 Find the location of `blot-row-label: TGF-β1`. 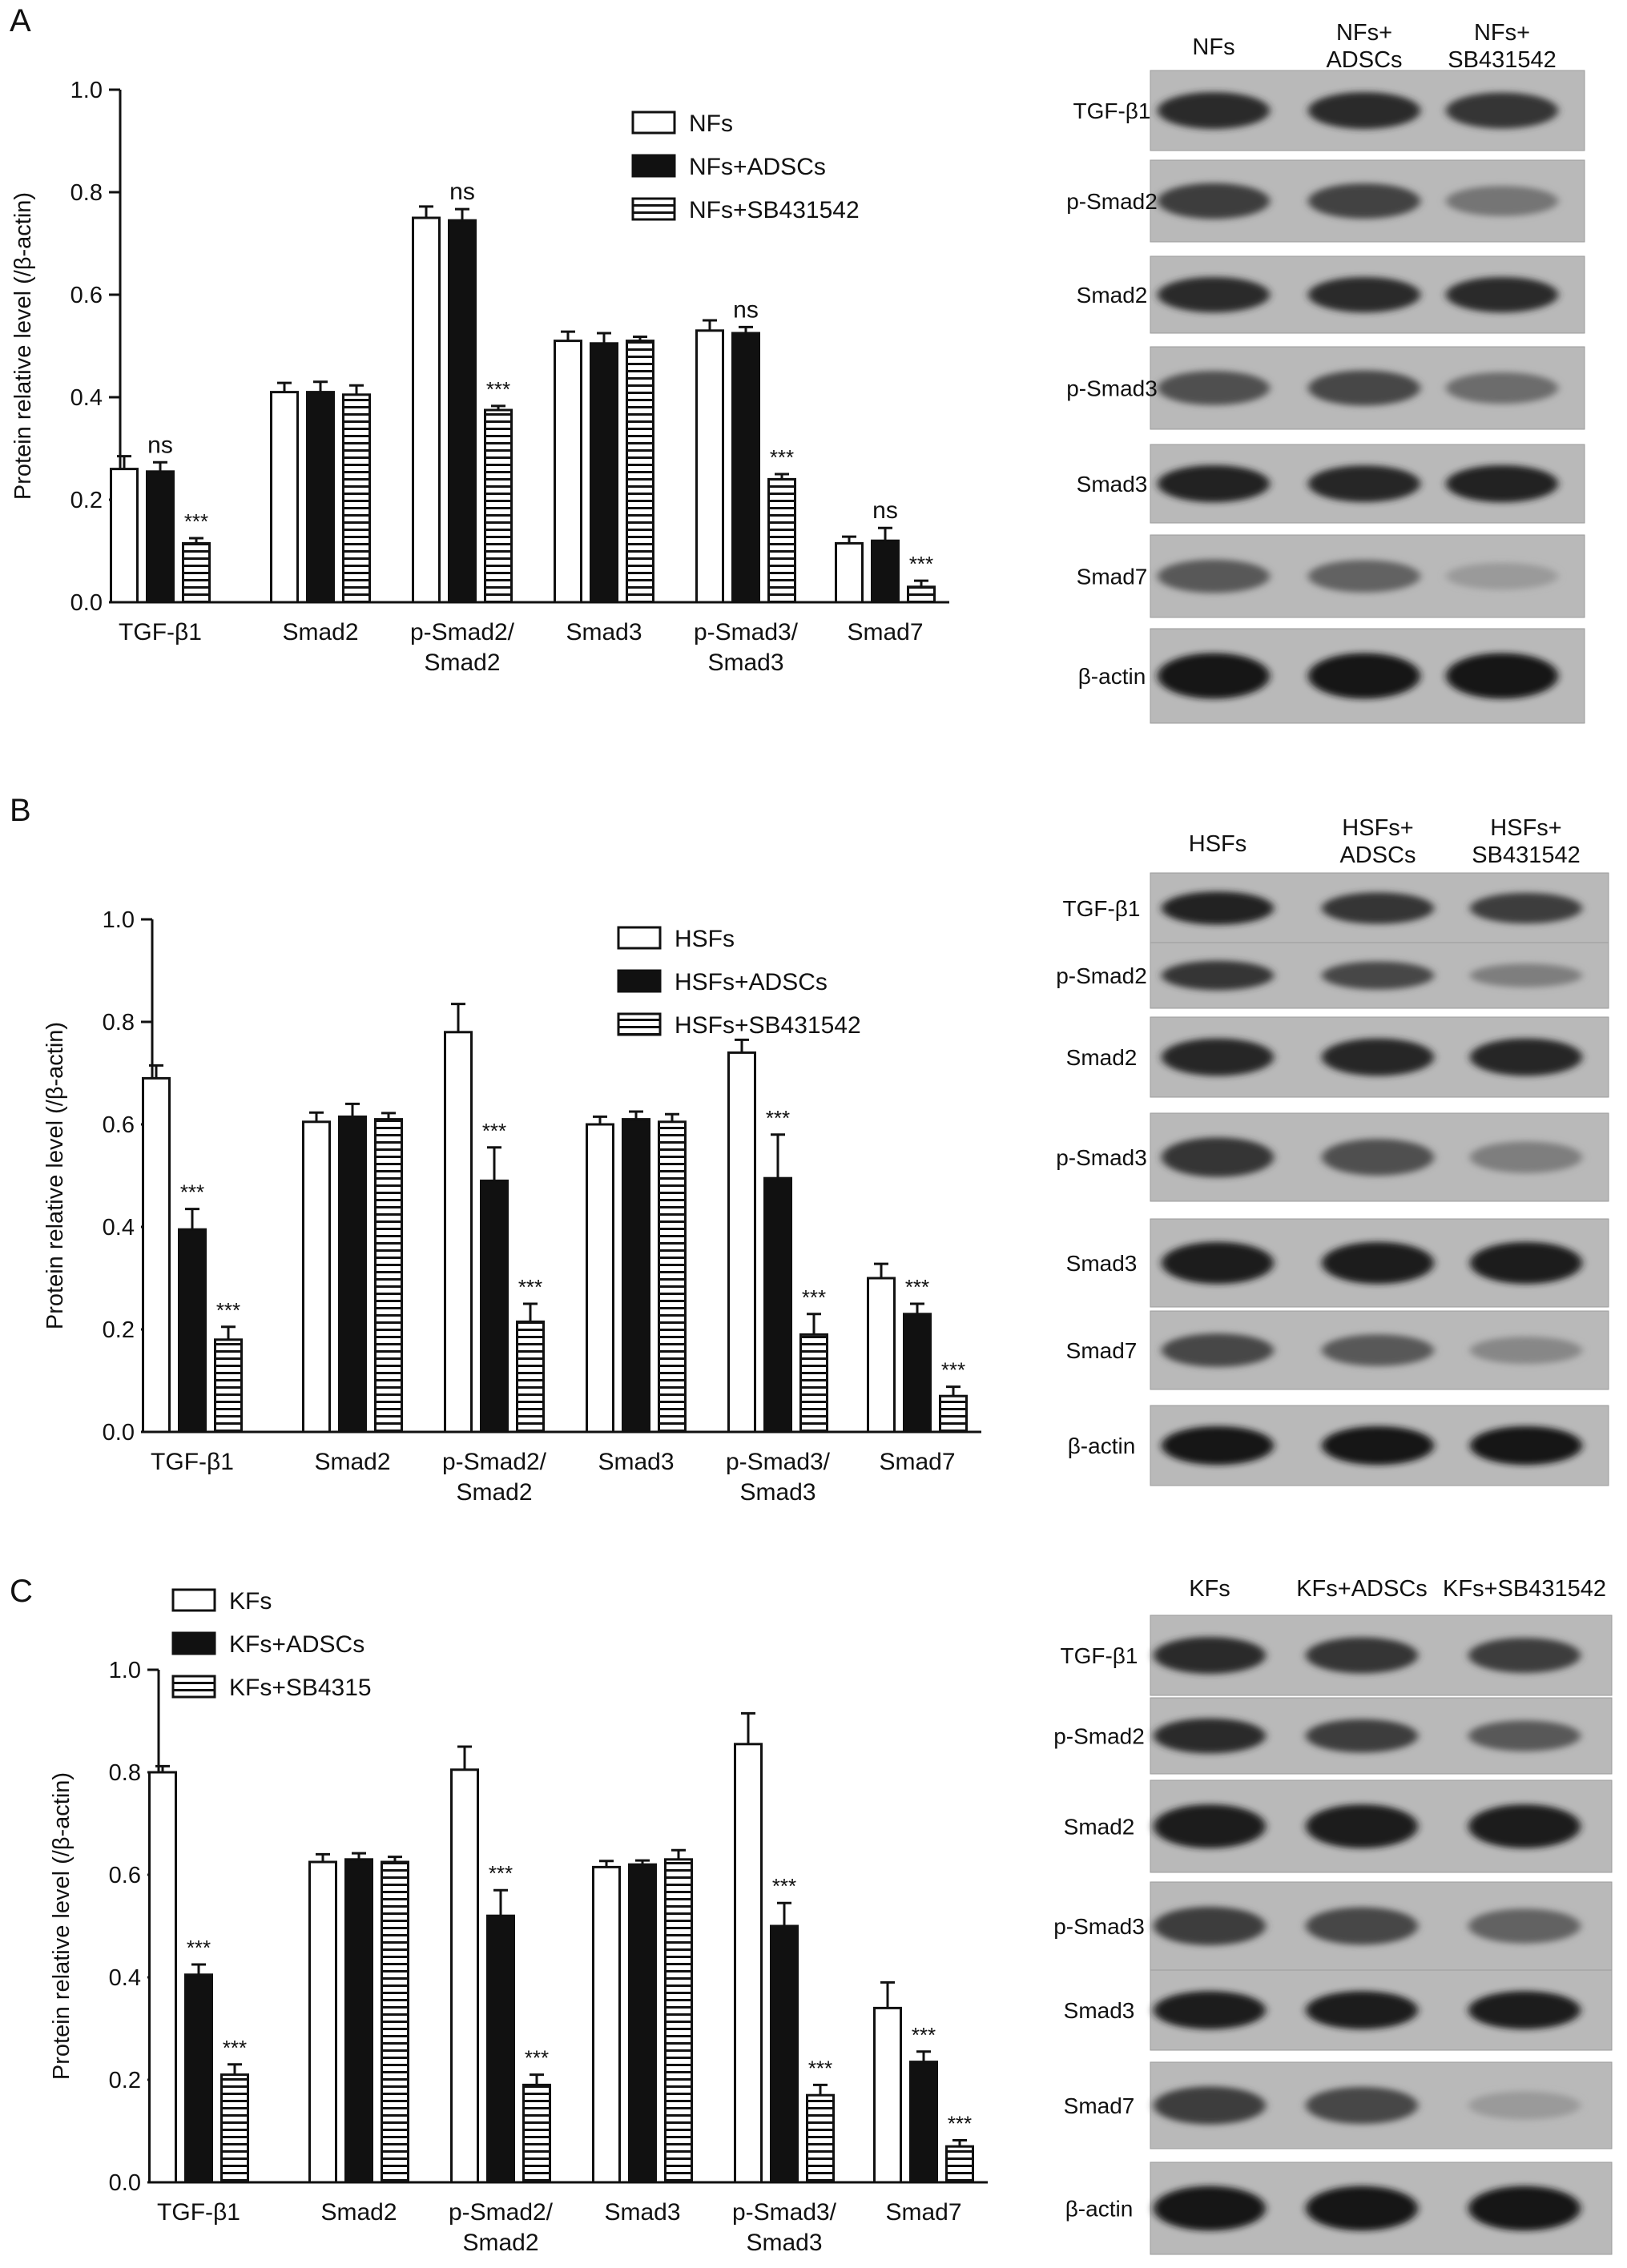

blot-row-label: TGF-β1 is located at coordinates (1099, 1655).